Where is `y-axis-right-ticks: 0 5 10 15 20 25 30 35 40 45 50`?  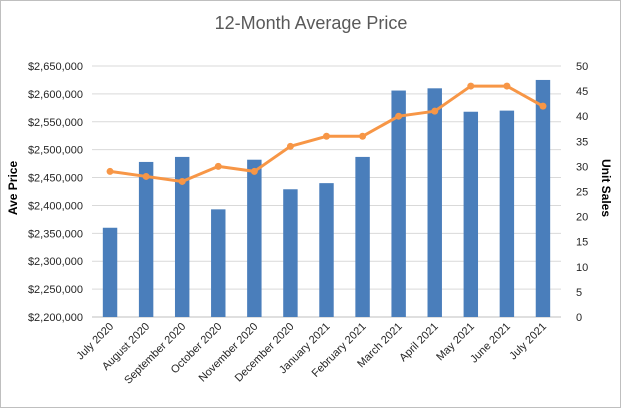
y-axis-right-ticks: 0 5 10 15 20 25 30 35 40 45 50 is located at coordinates (582, 192).